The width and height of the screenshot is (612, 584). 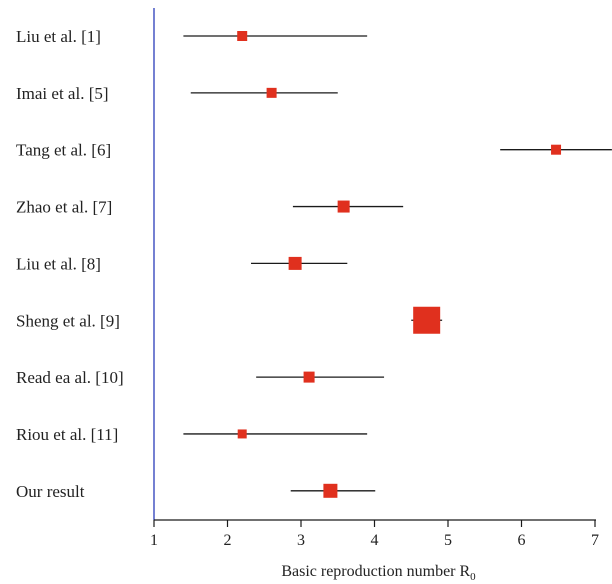 I want to click on study-label: Sheng et al. [9], so click(x=68, y=320).